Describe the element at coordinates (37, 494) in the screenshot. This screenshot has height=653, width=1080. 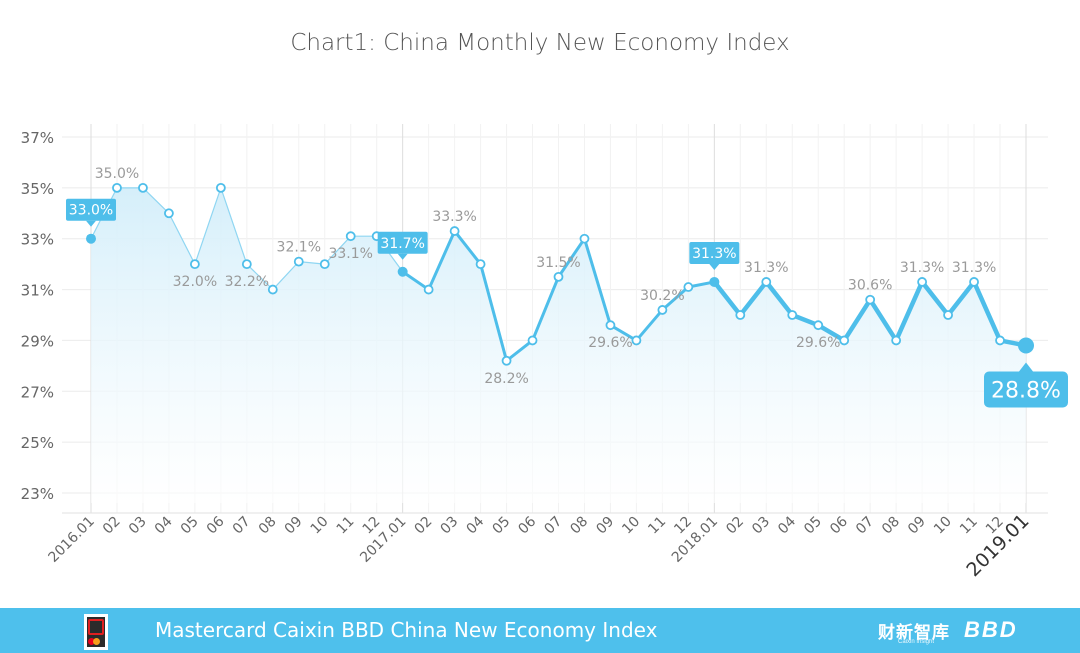
I see `y-tick-label: 23%` at that location.